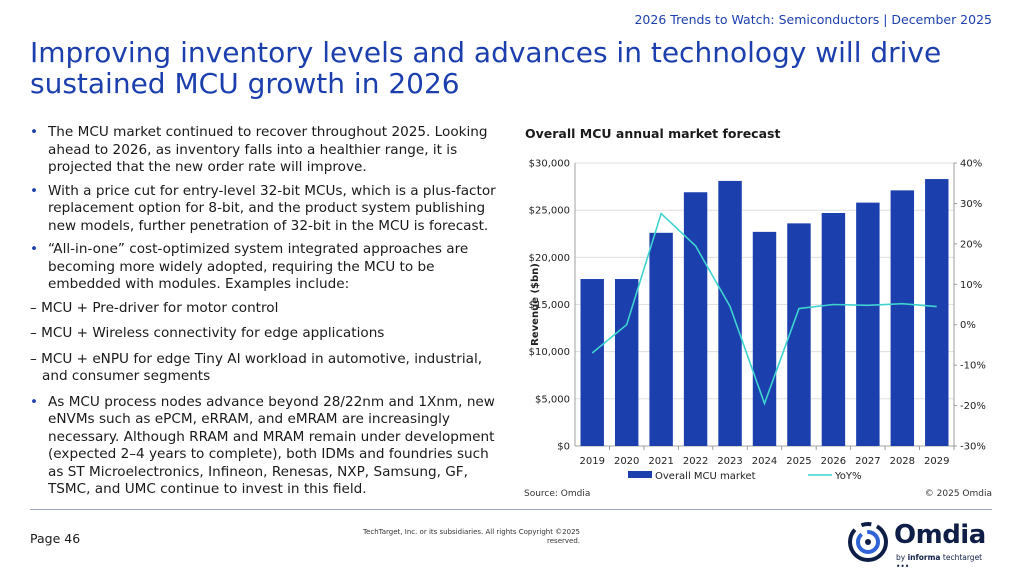  Describe the element at coordinates (563, 447) in the screenshot. I see `y-tick-label: $0` at that location.